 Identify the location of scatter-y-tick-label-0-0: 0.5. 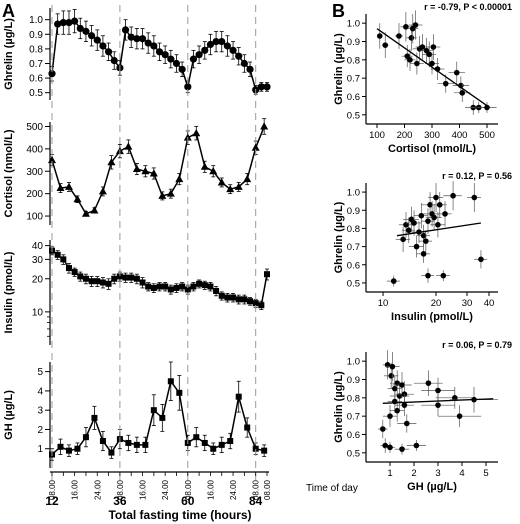
(353, 115).